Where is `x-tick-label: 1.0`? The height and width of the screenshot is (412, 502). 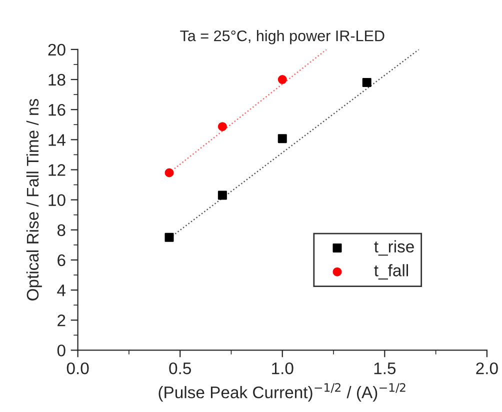
x-tick-label: 1.0 is located at coordinates (283, 368).